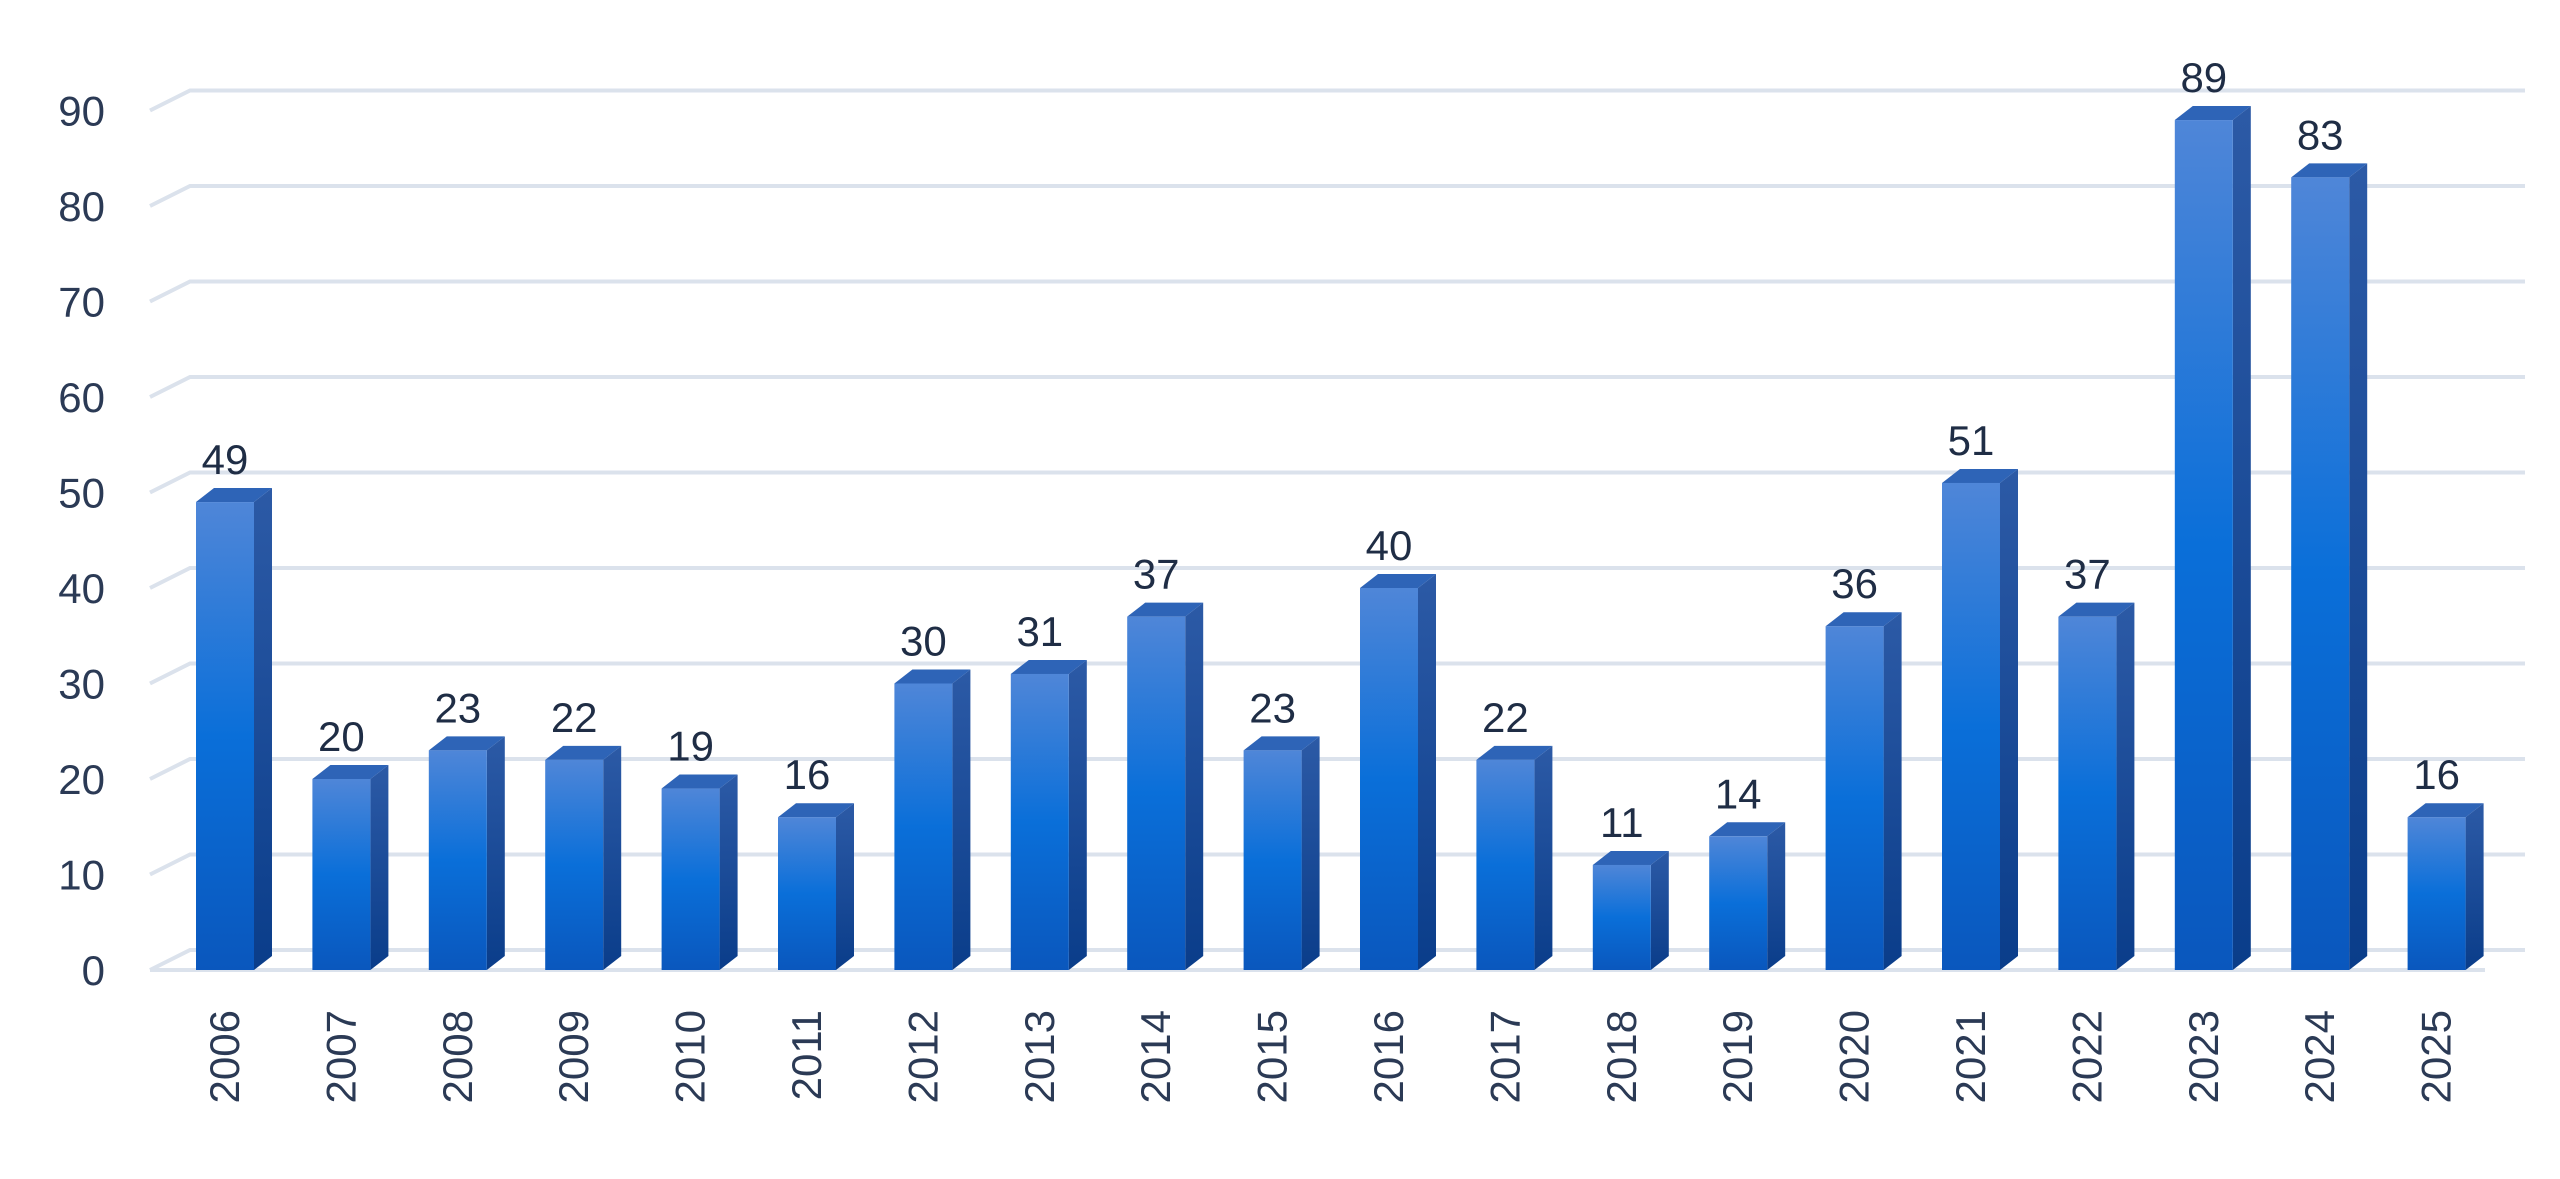  I want to click on y-tick-label: 30, so click(81, 684).